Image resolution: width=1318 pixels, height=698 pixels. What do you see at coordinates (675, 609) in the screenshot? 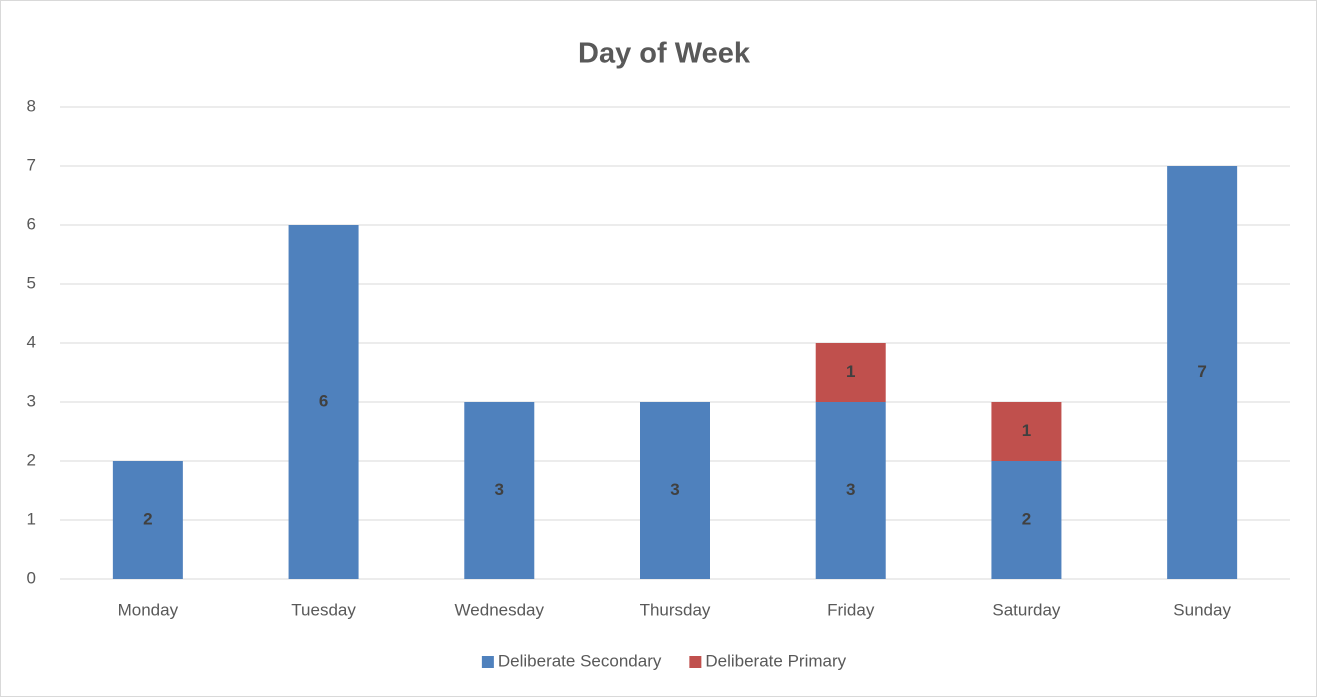
I see `x-tick-label: Thursday` at bounding box center [675, 609].